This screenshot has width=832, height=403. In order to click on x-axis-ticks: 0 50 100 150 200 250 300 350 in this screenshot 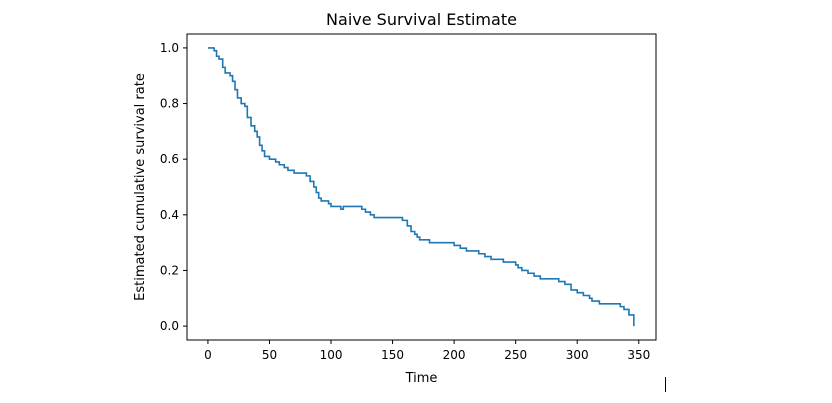, I will do `click(427, 351)`.